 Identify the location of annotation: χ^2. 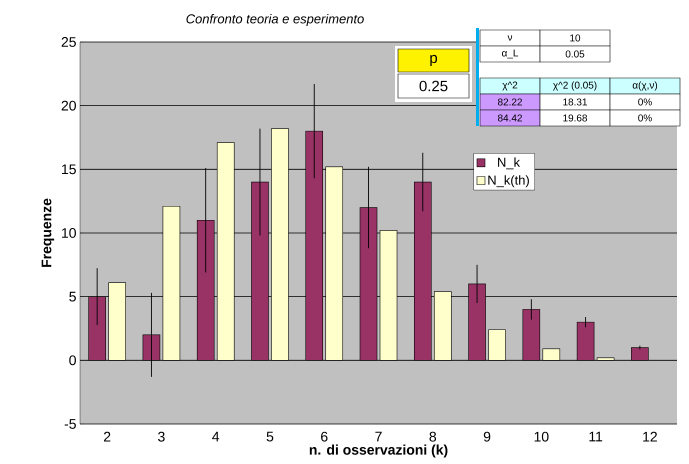
(510, 85).